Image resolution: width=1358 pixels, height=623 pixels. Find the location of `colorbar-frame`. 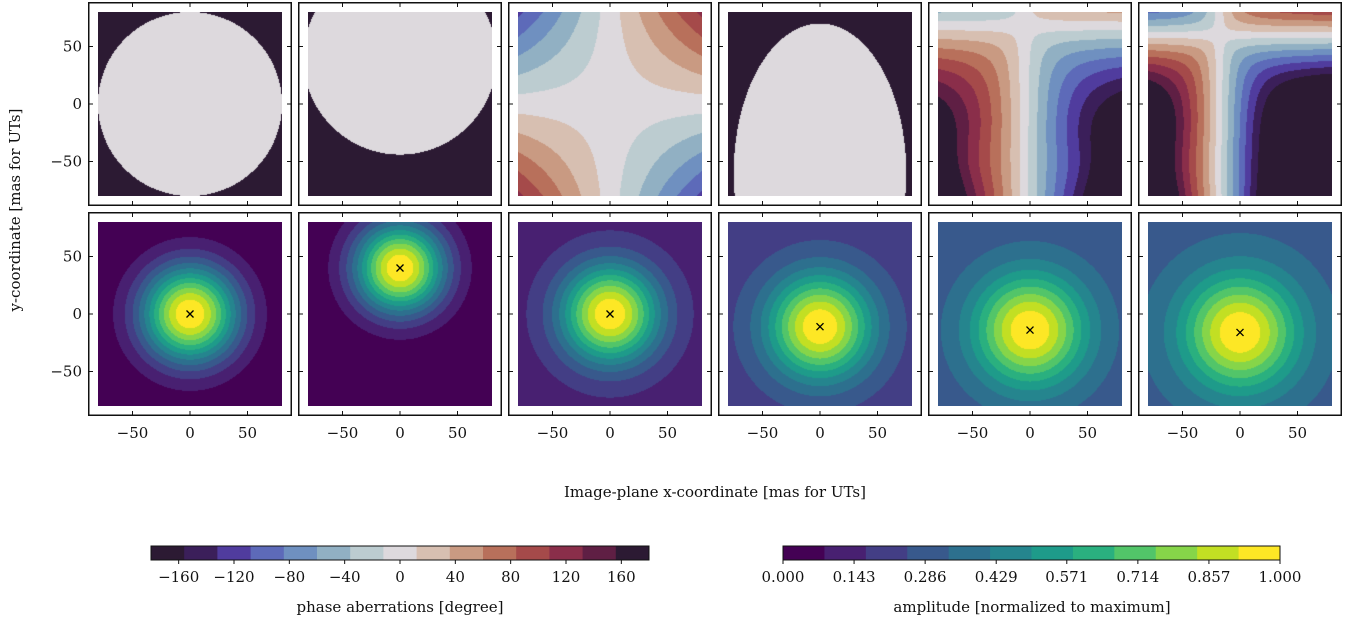

colorbar-frame is located at coordinates (1031, 553).